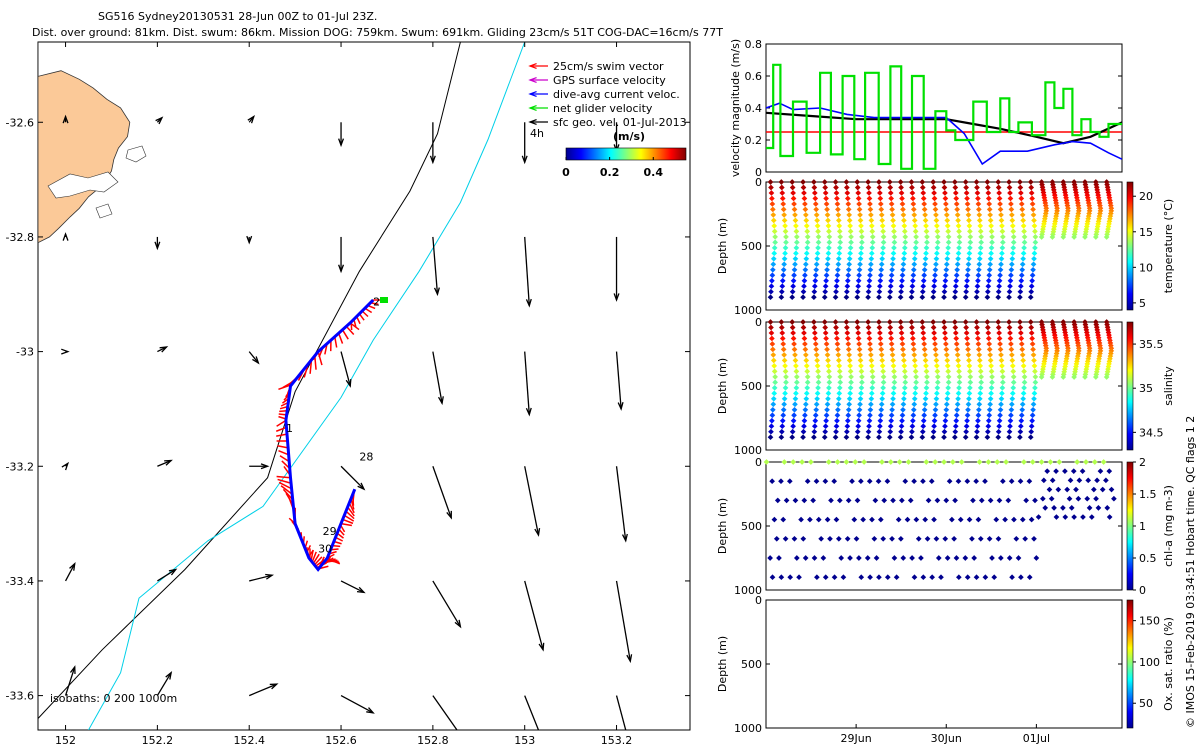 The height and width of the screenshot is (750, 1200). I want to click on swim-vector, so click(285, 485).